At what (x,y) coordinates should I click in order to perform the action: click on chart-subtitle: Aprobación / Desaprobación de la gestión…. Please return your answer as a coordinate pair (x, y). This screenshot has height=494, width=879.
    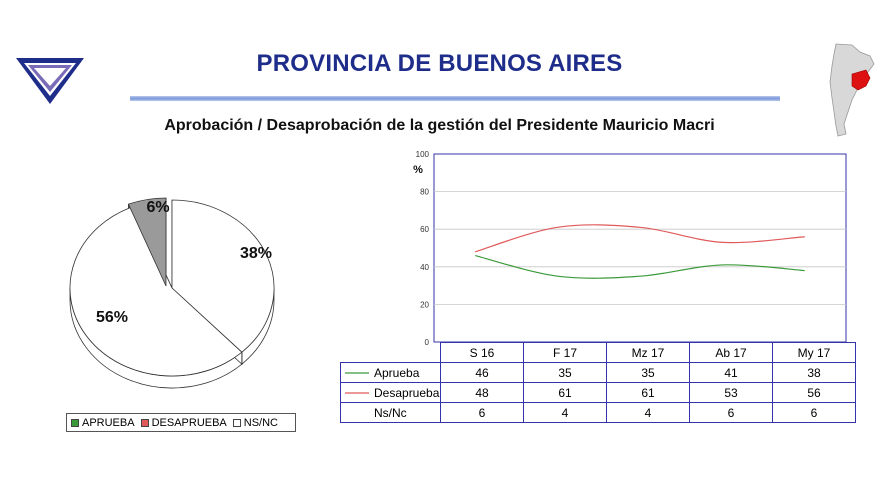
    Looking at the image, I should click on (439, 125).